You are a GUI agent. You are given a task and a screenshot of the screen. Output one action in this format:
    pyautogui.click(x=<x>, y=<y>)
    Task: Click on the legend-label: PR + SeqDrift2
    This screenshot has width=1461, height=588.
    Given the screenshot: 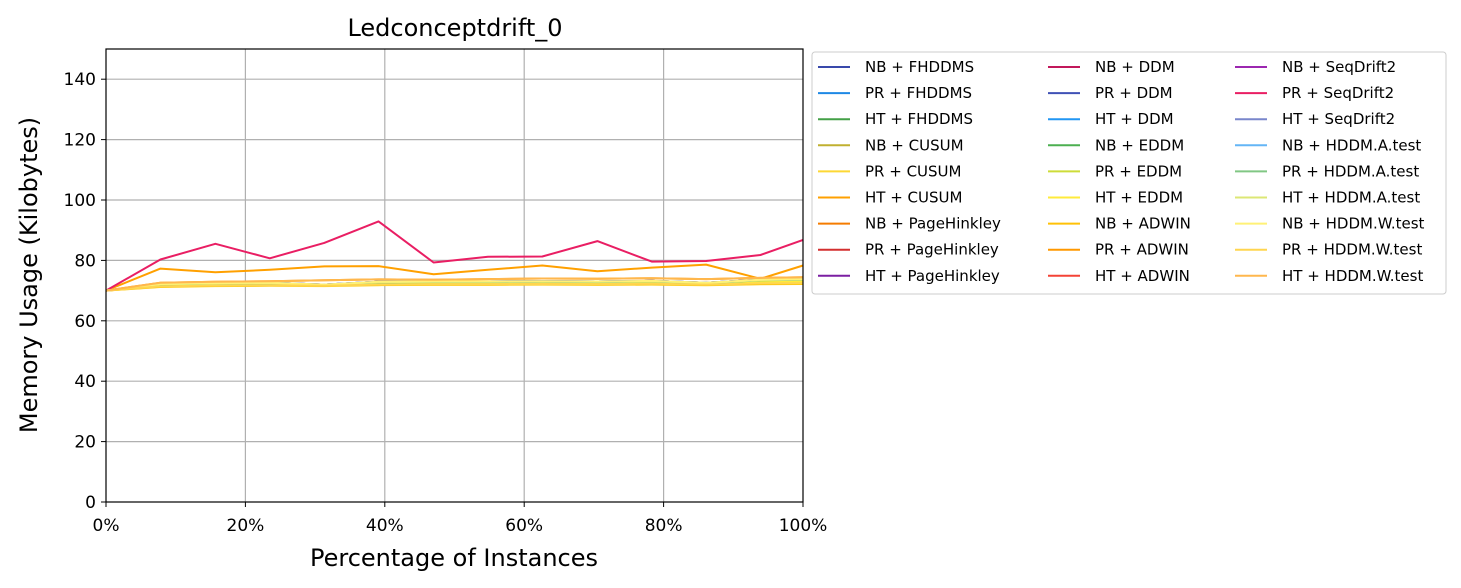 What is the action you would take?
    pyautogui.click(x=1338, y=93)
    